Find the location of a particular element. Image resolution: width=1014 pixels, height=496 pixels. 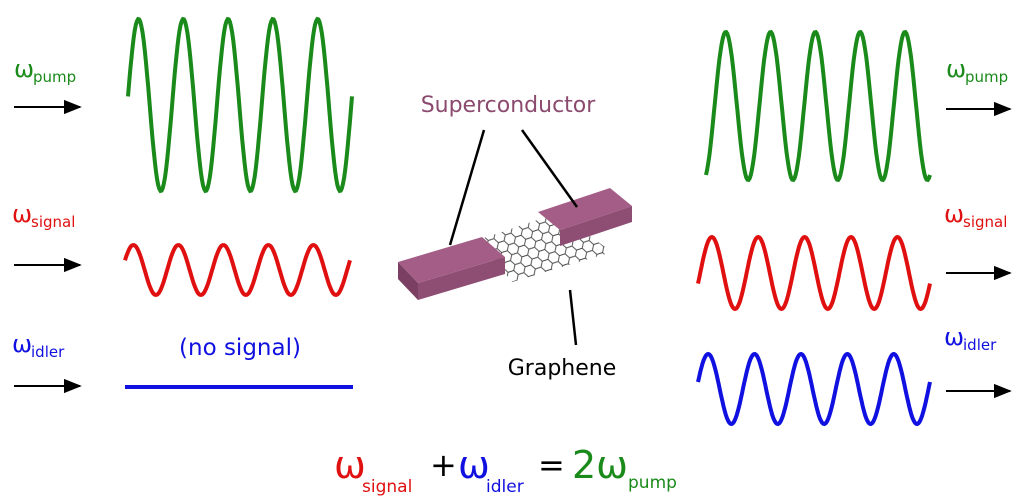

input-subscript: idler is located at coordinates (48, 352).